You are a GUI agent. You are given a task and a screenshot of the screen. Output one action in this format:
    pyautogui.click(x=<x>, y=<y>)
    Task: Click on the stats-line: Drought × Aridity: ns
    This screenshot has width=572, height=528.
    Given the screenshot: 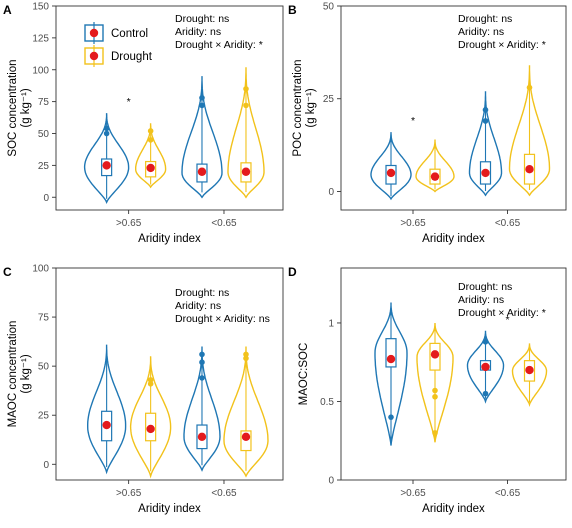 What is the action you would take?
    pyautogui.click(x=222, y=319)
    